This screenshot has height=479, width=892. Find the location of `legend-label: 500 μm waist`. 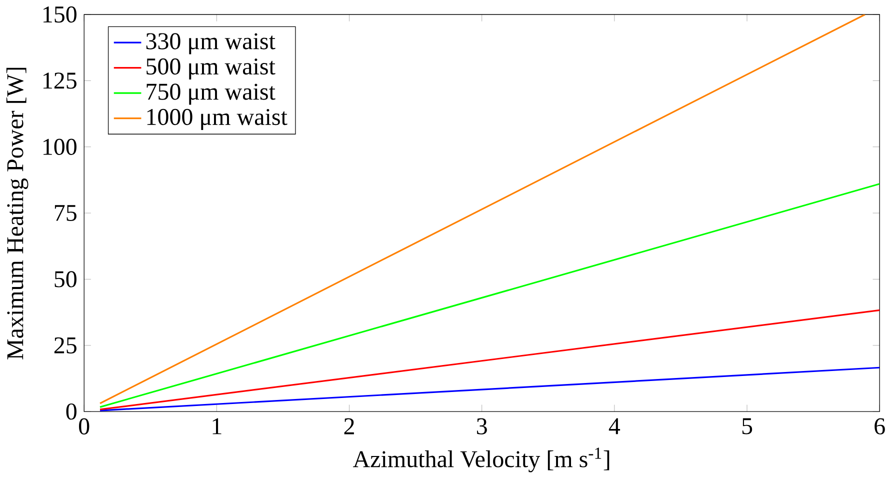

legend-label: 500 μm waist is located at coordinates (211, 69).